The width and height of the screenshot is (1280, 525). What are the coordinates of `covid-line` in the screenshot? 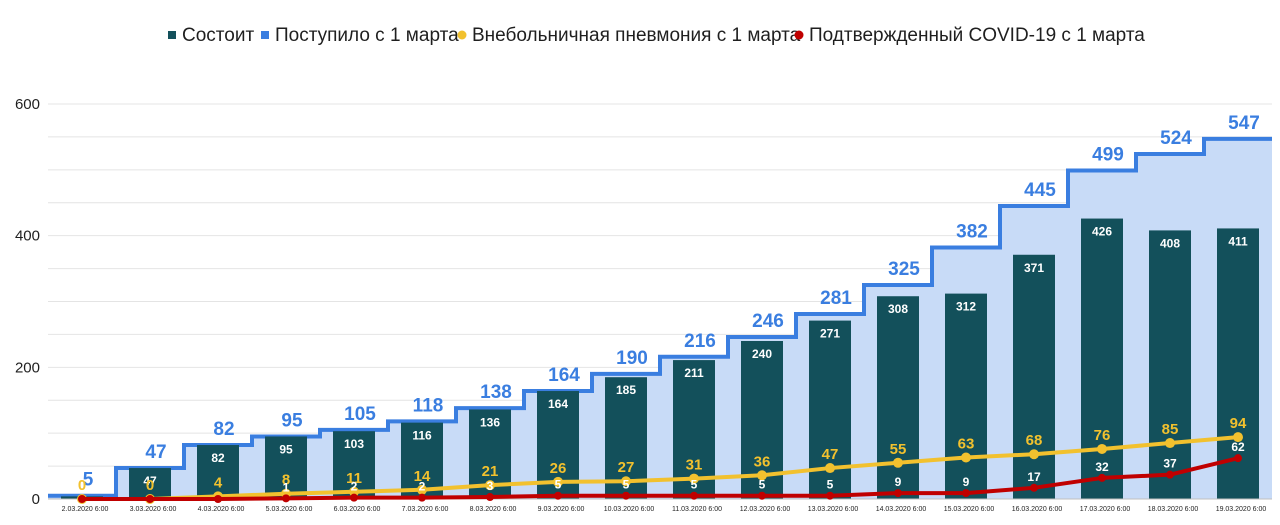 It's located at (660, 478).